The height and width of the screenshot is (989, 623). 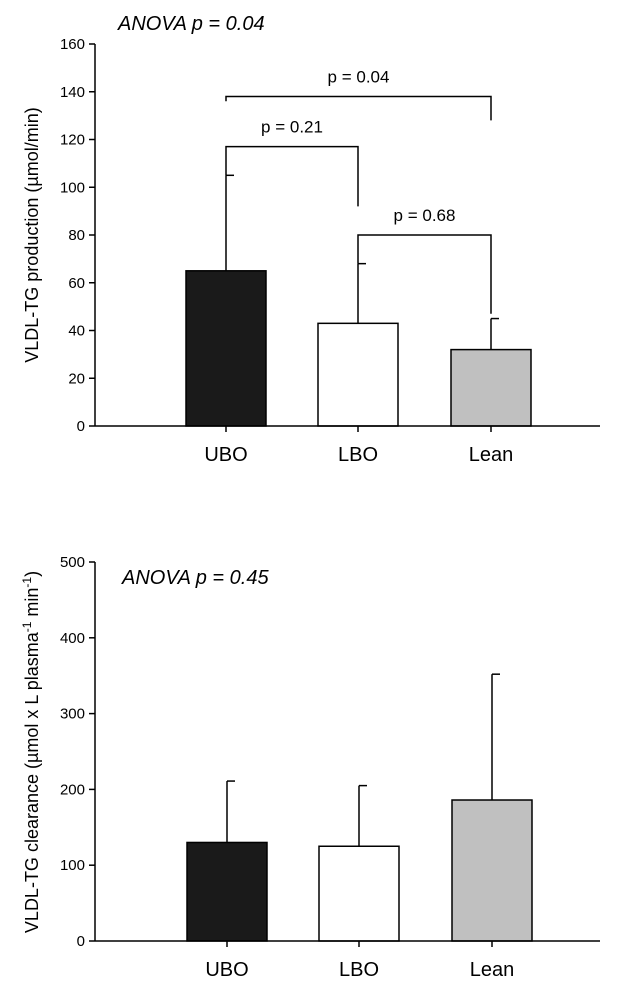 I want to click on y-tick-label: 80, so click(x=76, y=235).